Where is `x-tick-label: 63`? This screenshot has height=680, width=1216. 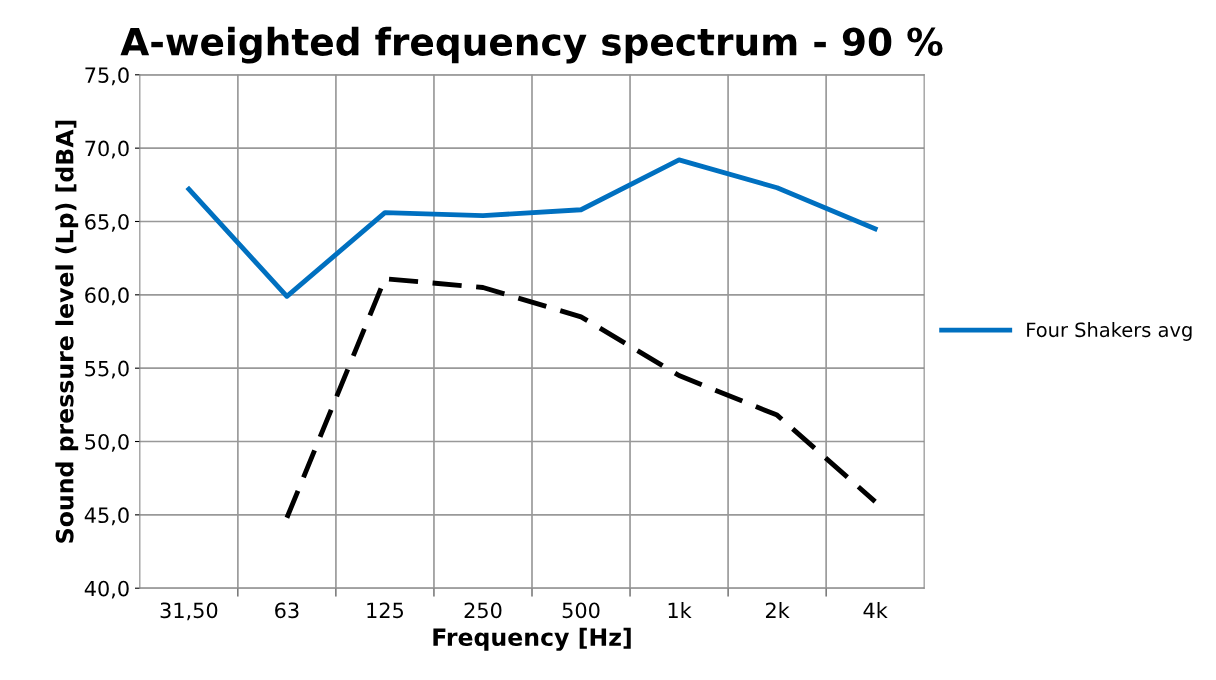 x-tick-label: 63 is located at coordinates (287, 610).